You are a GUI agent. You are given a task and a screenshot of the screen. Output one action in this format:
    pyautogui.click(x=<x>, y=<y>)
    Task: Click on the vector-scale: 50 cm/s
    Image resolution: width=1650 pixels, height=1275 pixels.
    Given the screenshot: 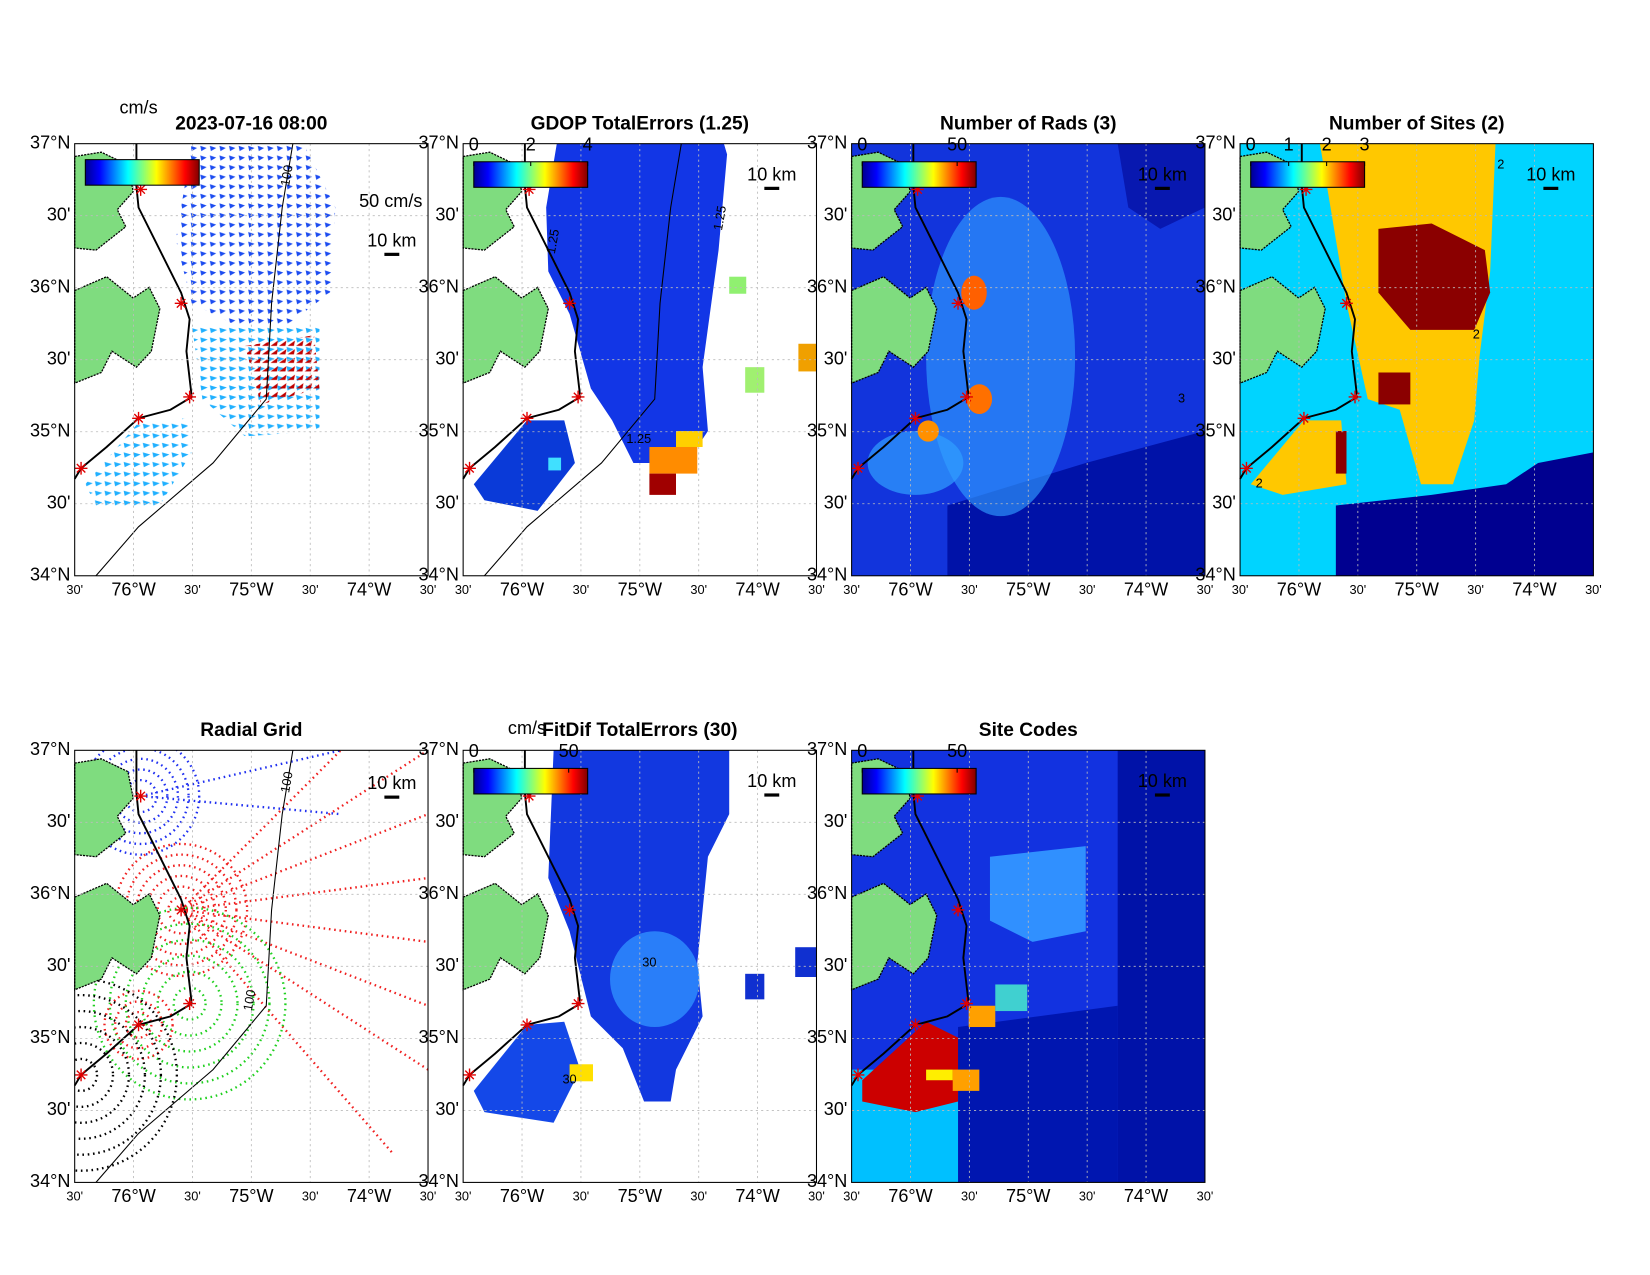 What is the action you would take?
    pyautogui.click(x=390, y=201)
    